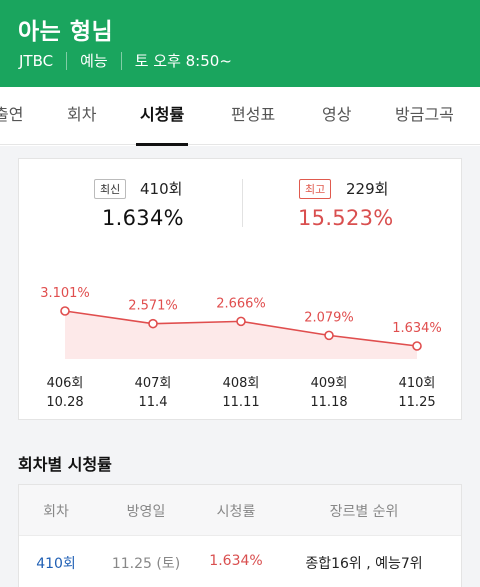 The height and width of the screenshot is (587, 480). What do you see at coordinates (66, 32) in the screenshot?
I see `program-title: 아는 형님` at bounding box center [66, 32].